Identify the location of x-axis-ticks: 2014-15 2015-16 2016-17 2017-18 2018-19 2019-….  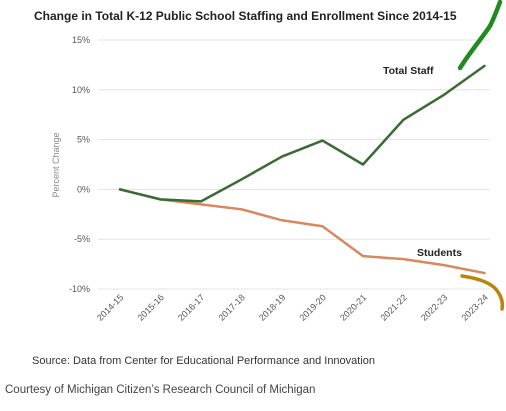
(292, 307).